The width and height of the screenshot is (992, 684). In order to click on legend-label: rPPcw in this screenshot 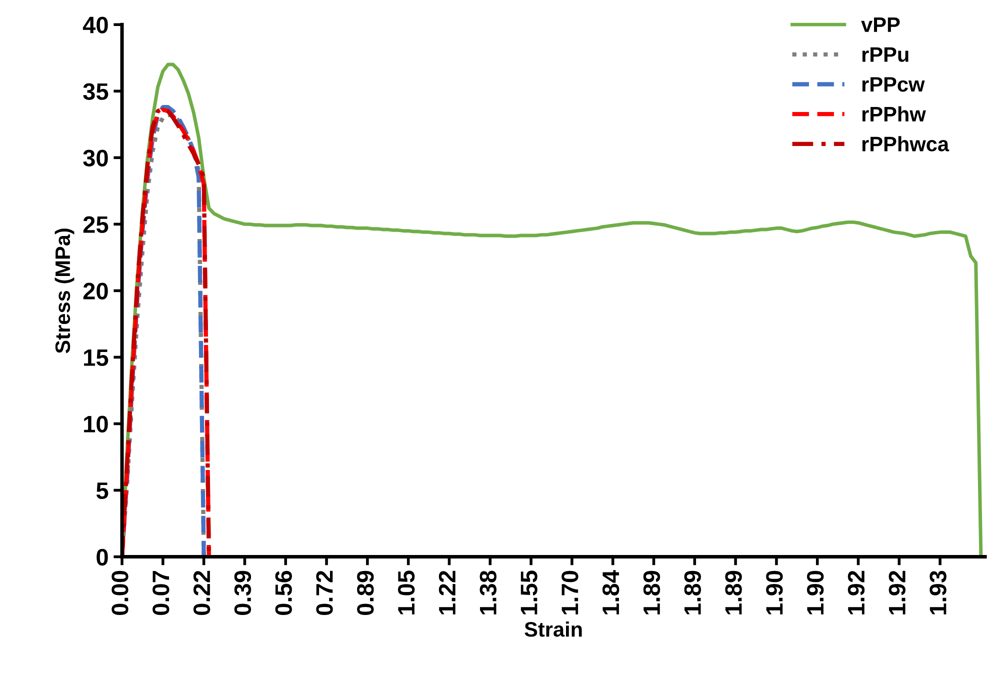, I will do `click(893, 84)`.